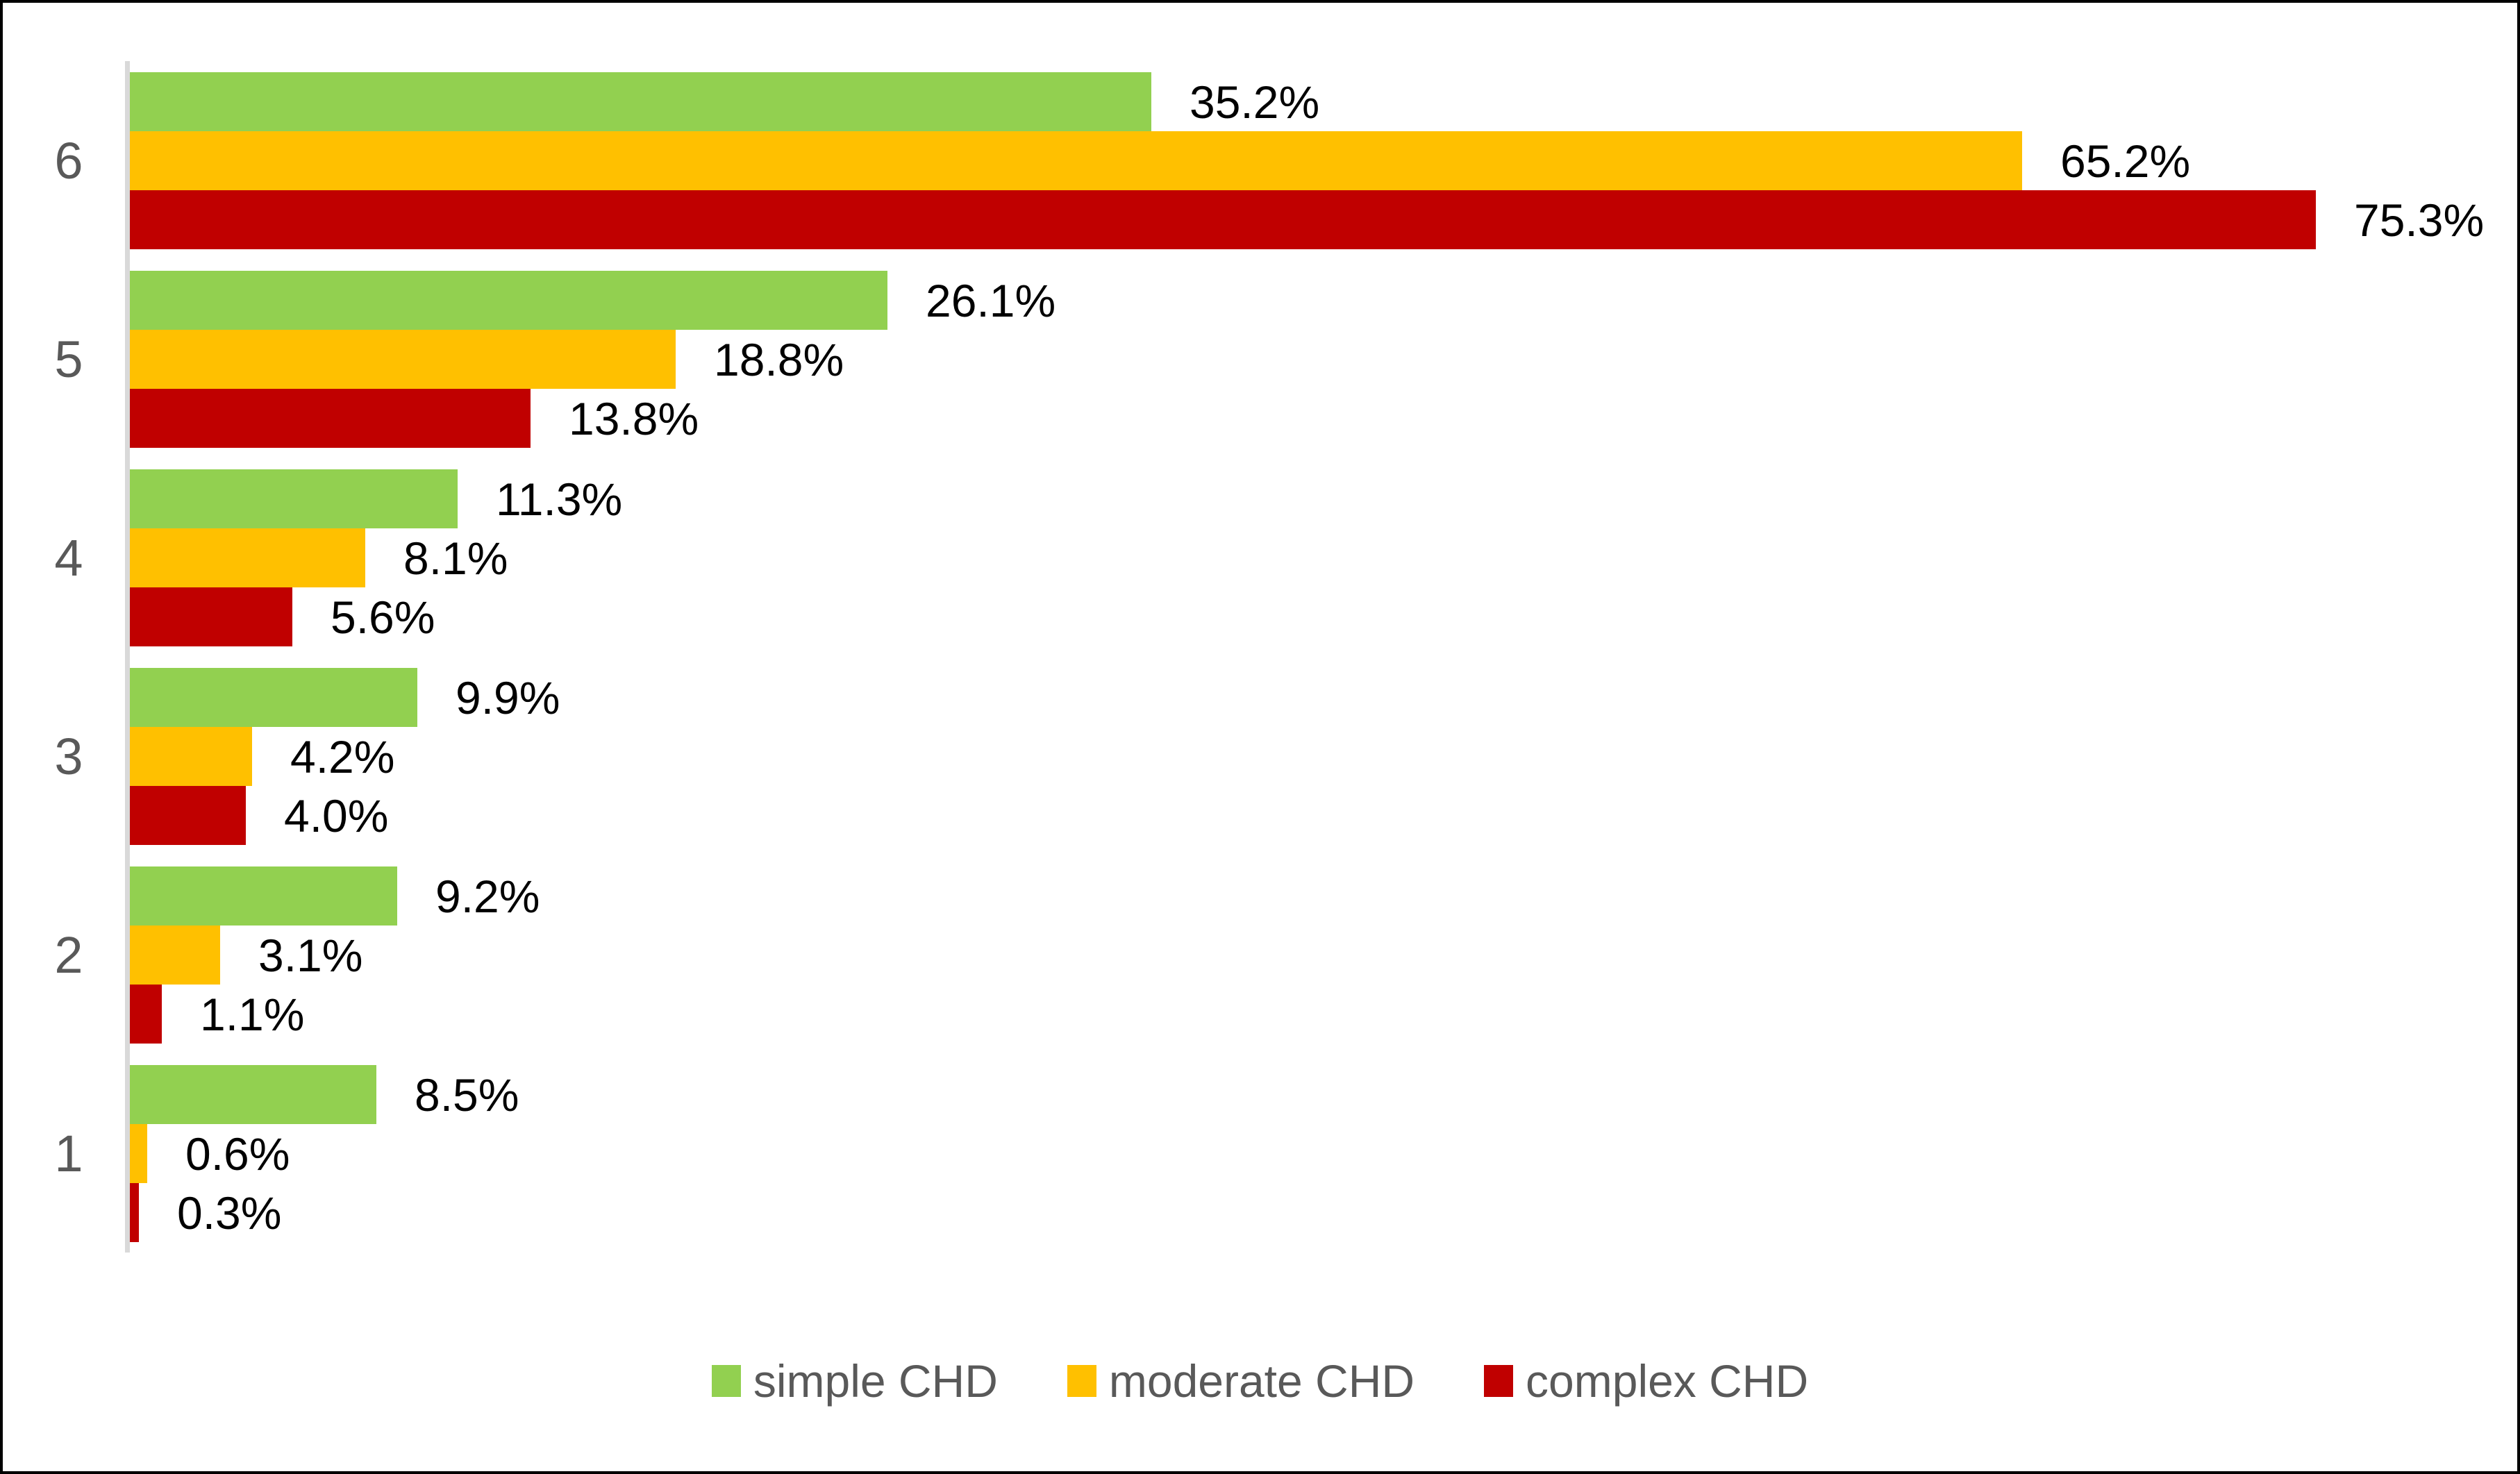 This screenshot has width=2520, height=1474. Describe the element at coordinates (68, 1153) in the screenshot. I see `category-label-1: 1` at that location.